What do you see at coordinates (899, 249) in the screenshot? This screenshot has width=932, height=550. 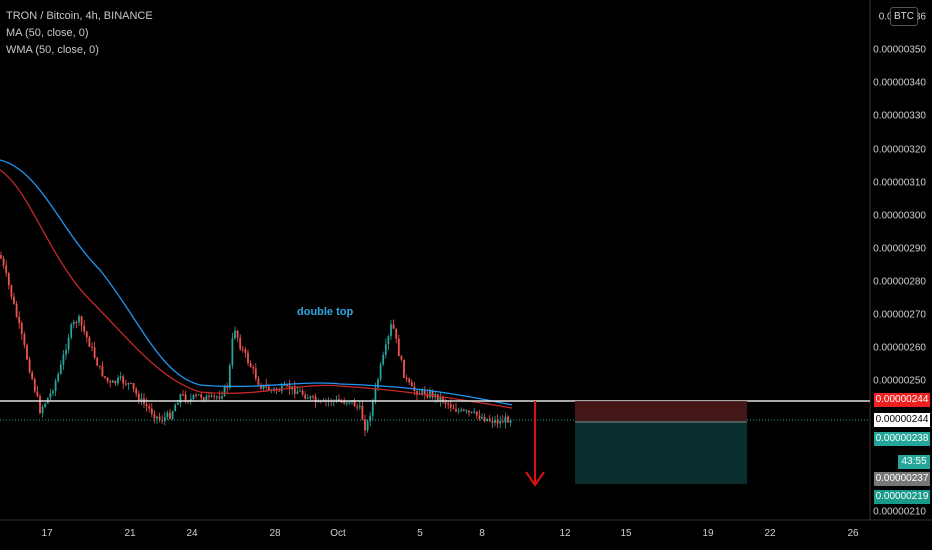 I see `price-axis-label: 0.00000290` at bounding box center [899, 249].